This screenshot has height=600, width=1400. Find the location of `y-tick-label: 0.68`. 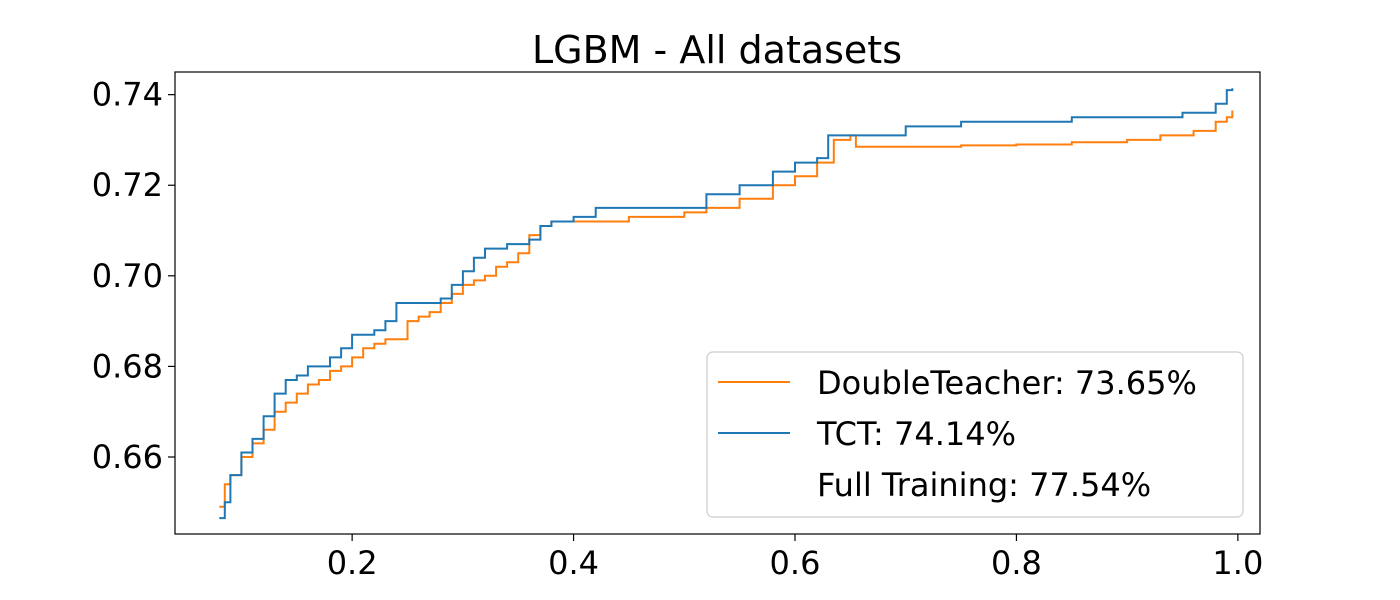

y-tick-label: 0.68 is located at coordinates (127, 366).